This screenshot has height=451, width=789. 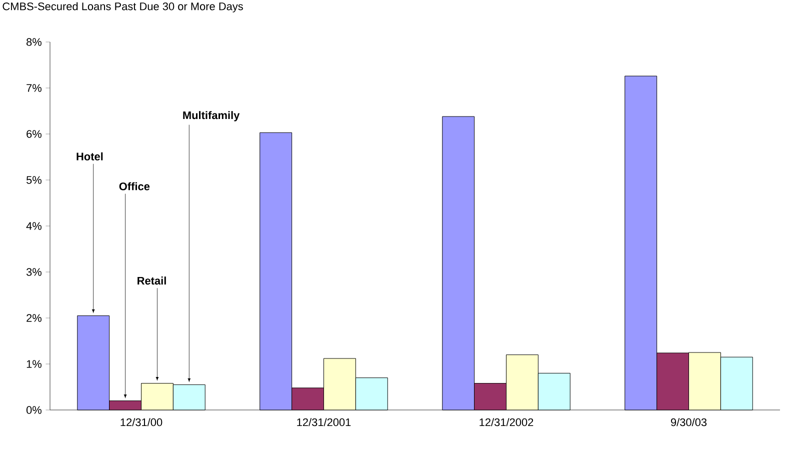 What do you see at coordinates (89, 156) in the screenshot?
I see `text: Hotel` at bounding box center [89, 156].